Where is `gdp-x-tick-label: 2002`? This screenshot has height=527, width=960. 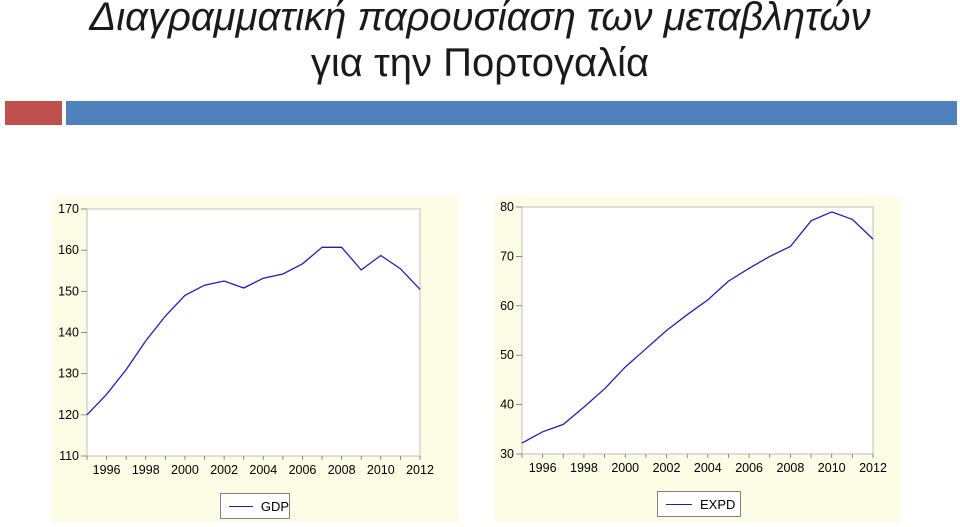 gdp-x-tick-label: 2002 is located at coordinates (224, 470).